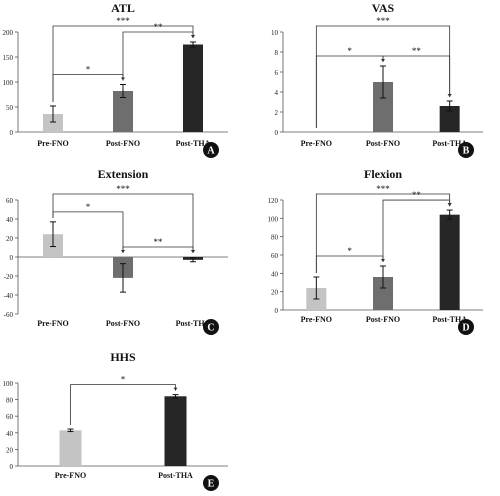 The height and width of the screenshot is (496, 500). Describe the element at coordinates (193, 143) in the screenshot. I see `category-label-a-2: Post-THA` at that location.